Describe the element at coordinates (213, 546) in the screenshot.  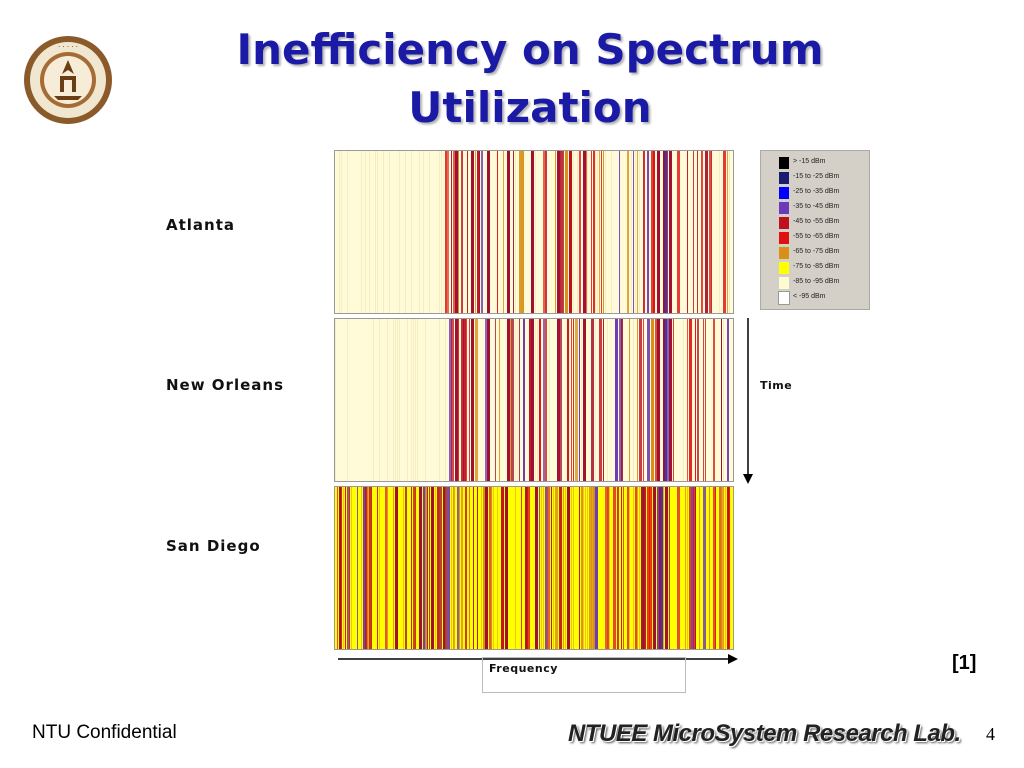
I see `city-label-san-diego: San Diego` at that location.